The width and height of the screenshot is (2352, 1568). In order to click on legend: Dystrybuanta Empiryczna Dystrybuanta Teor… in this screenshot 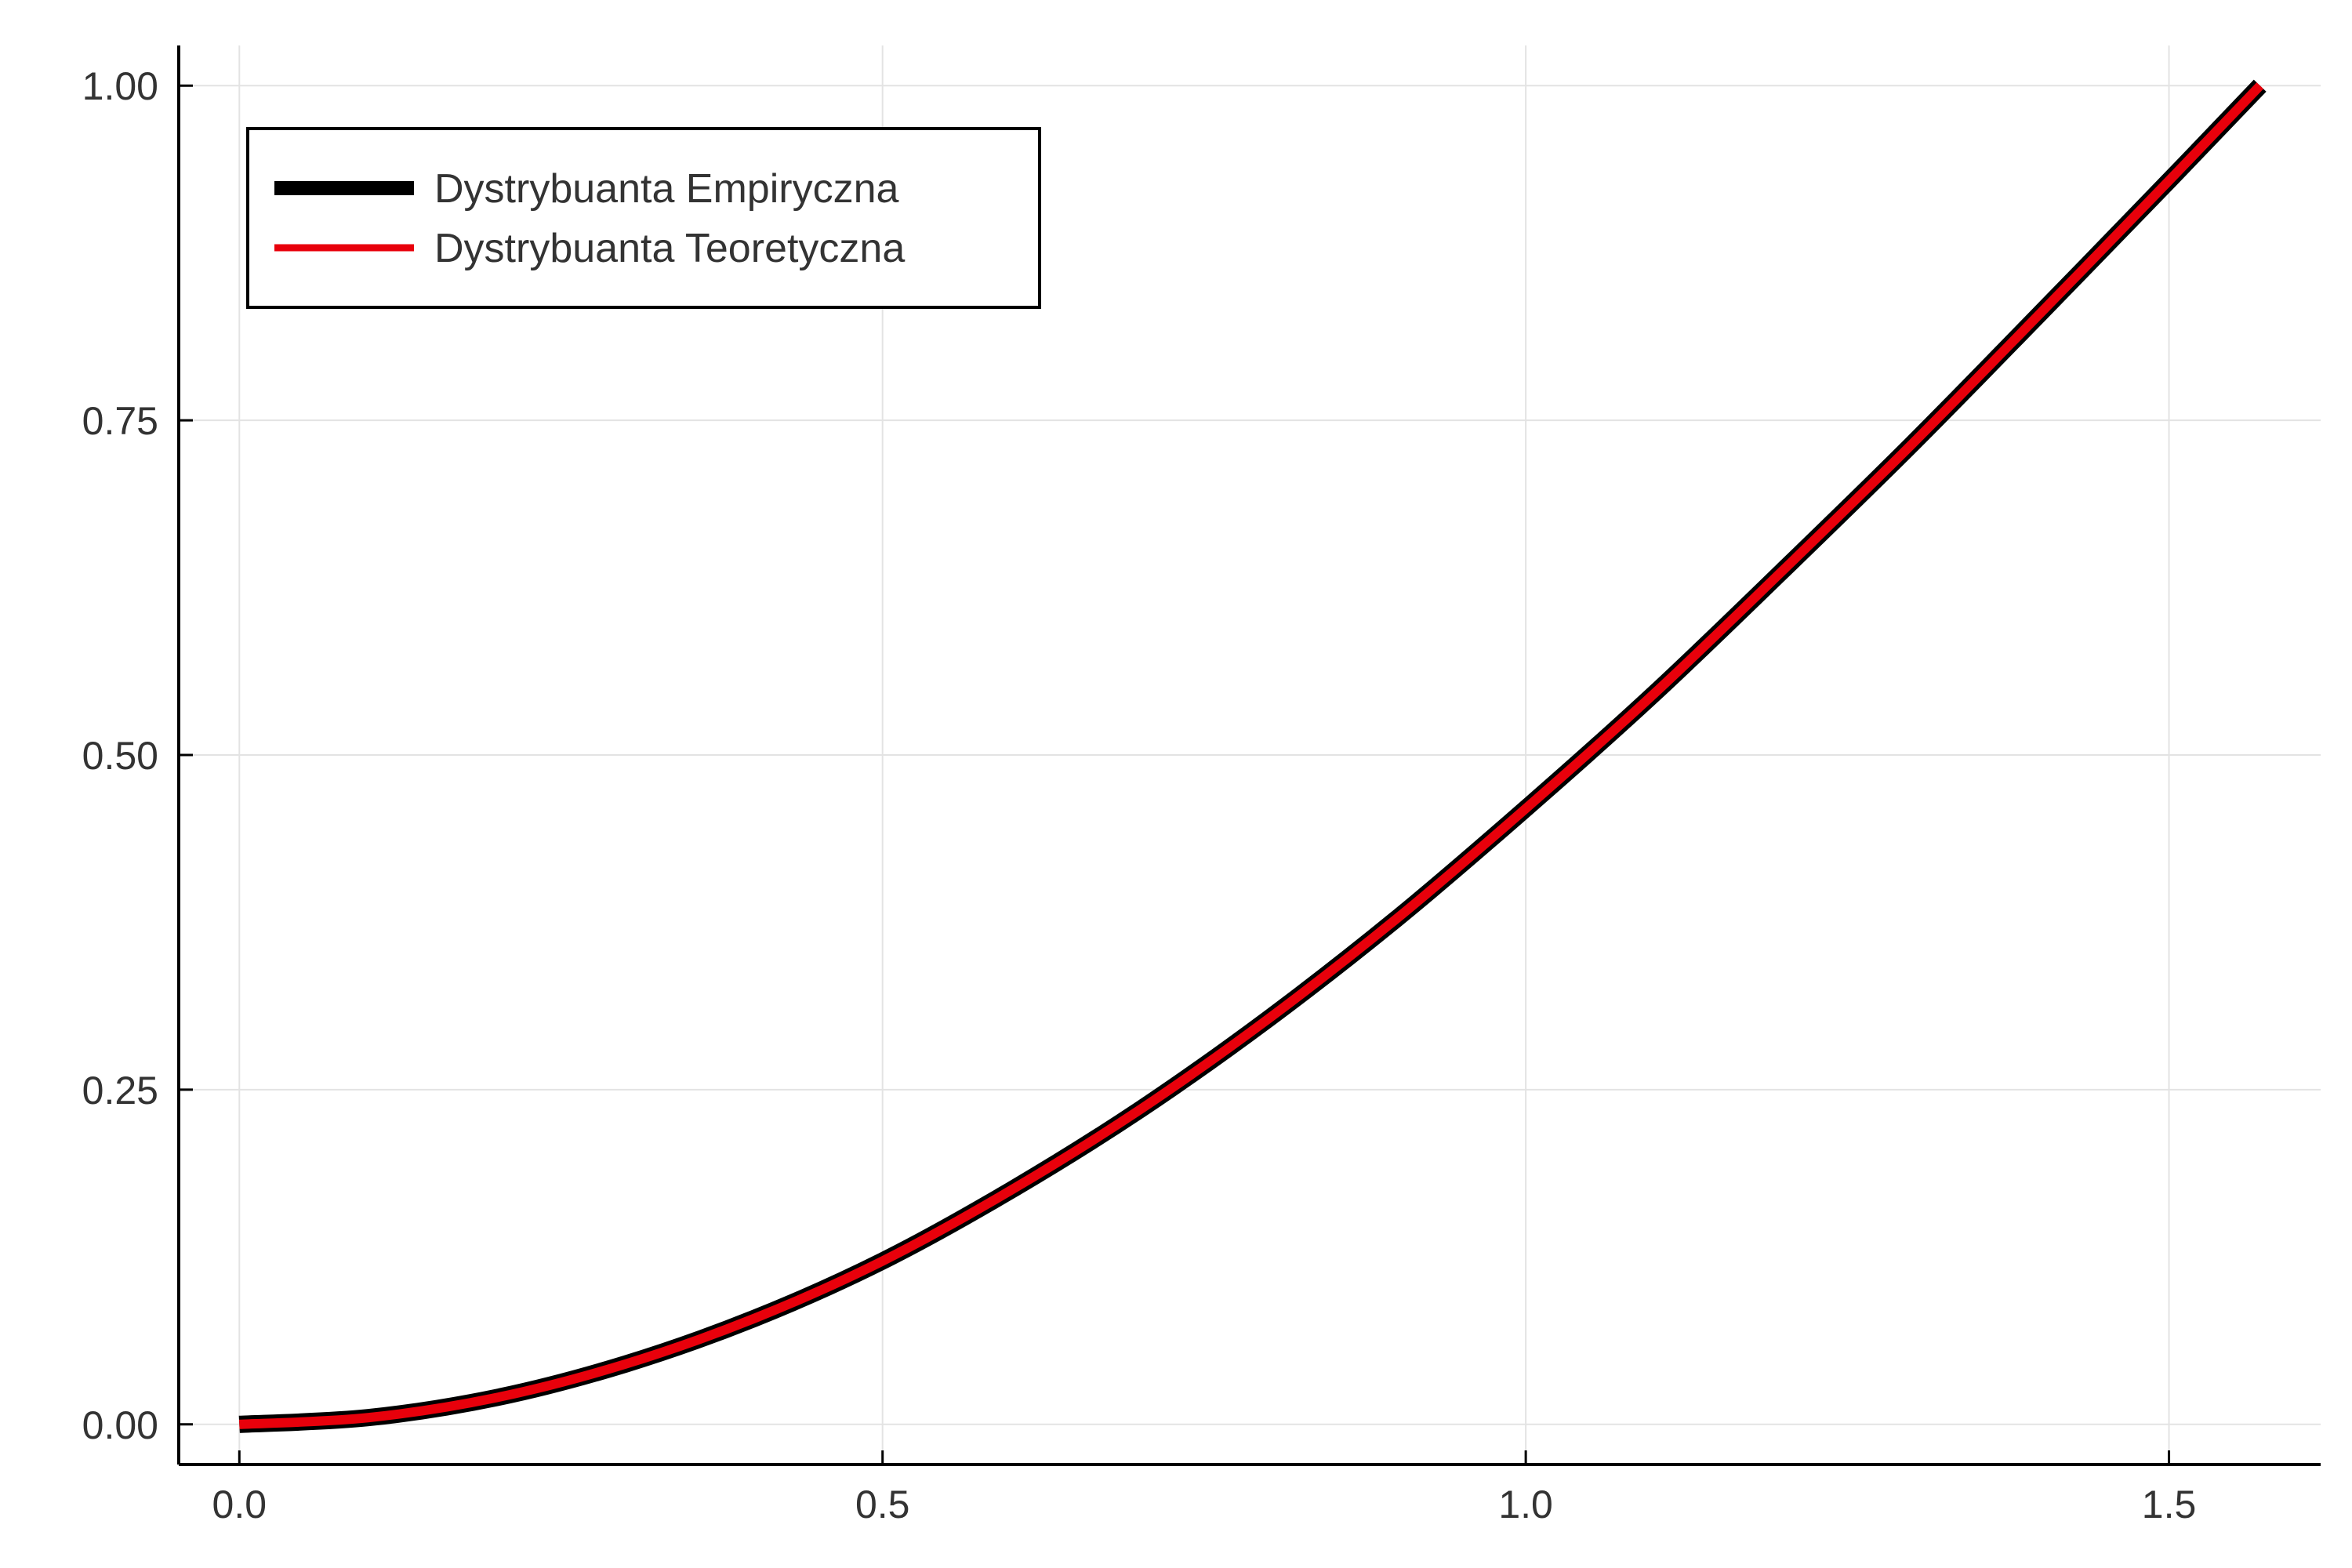, I will do `click(643, 218)`.